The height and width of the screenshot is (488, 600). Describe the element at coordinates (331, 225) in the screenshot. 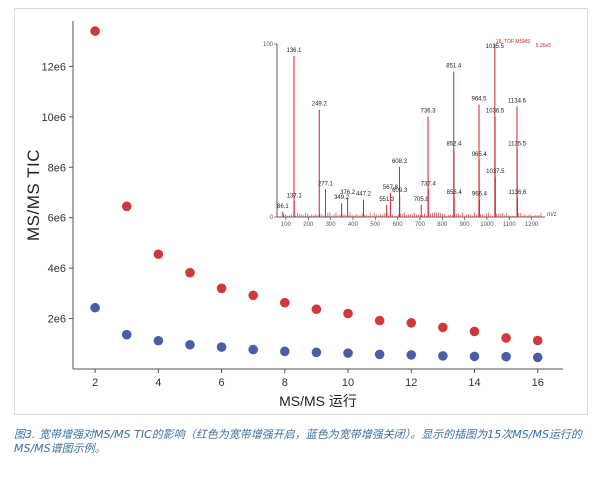

I see `inset-x-tick-label: 300` at that location.